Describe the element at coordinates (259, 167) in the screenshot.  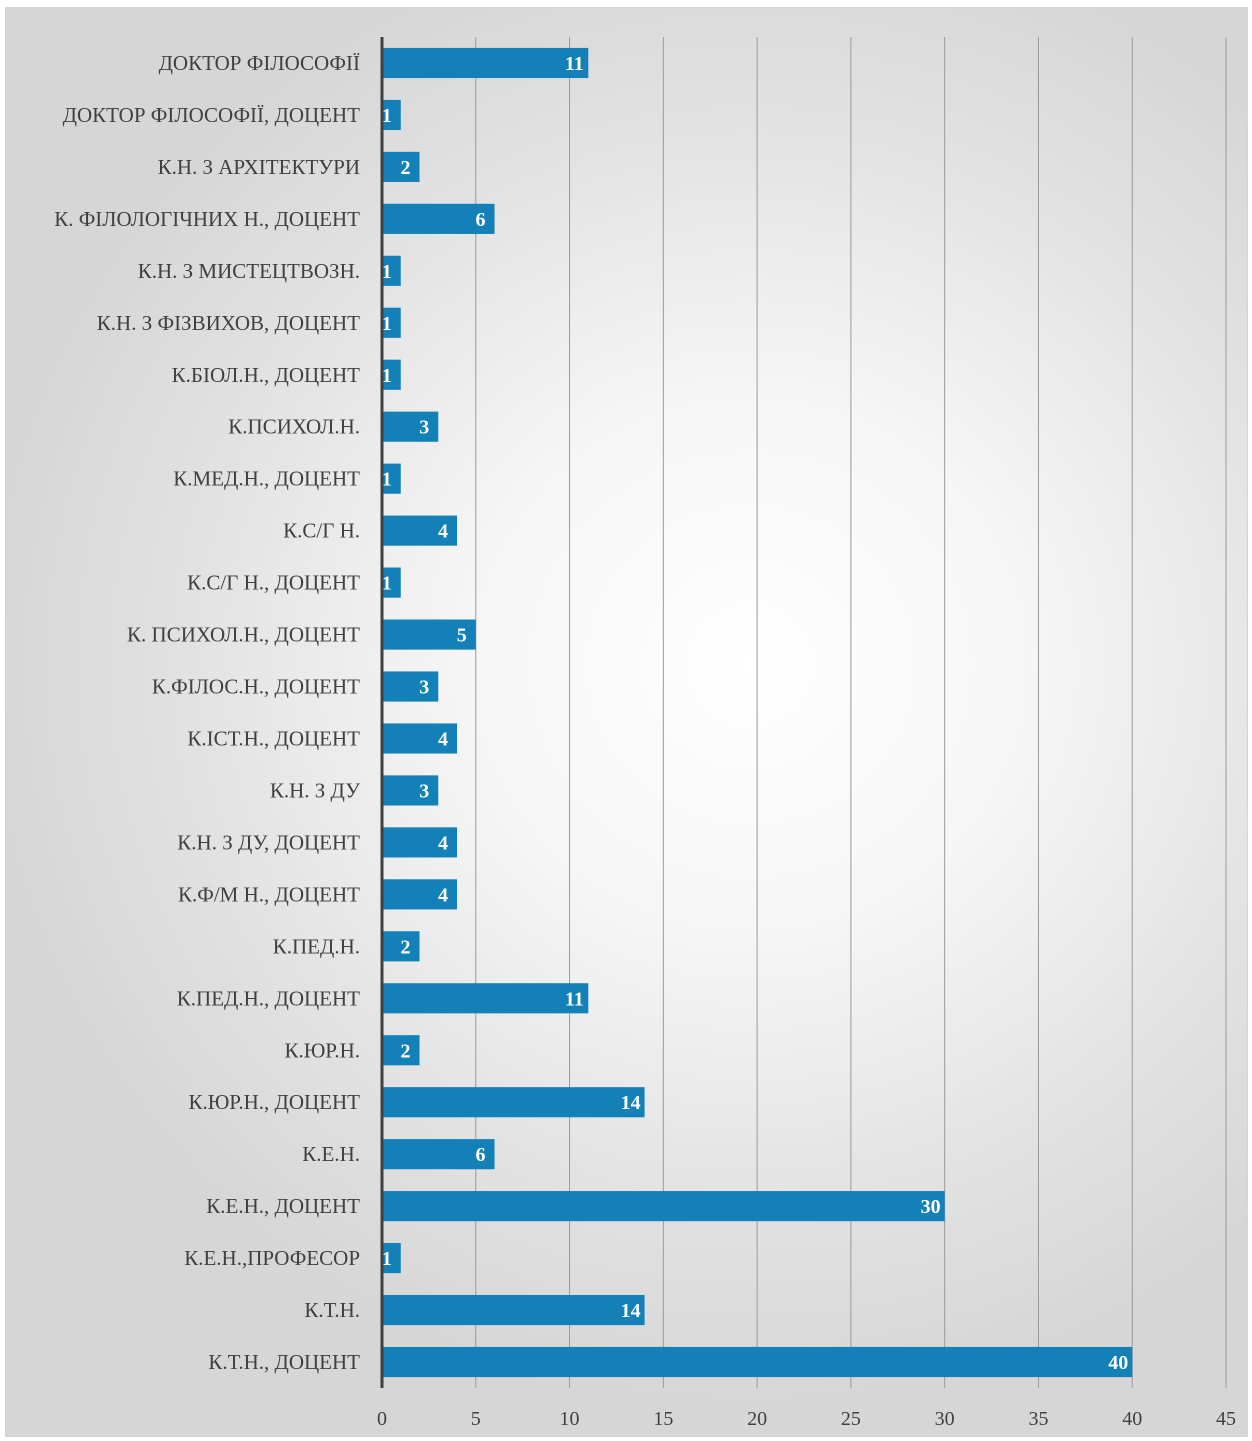
I see `category-label: К.Н. З АРХІТЕКТУРИ` at that location.